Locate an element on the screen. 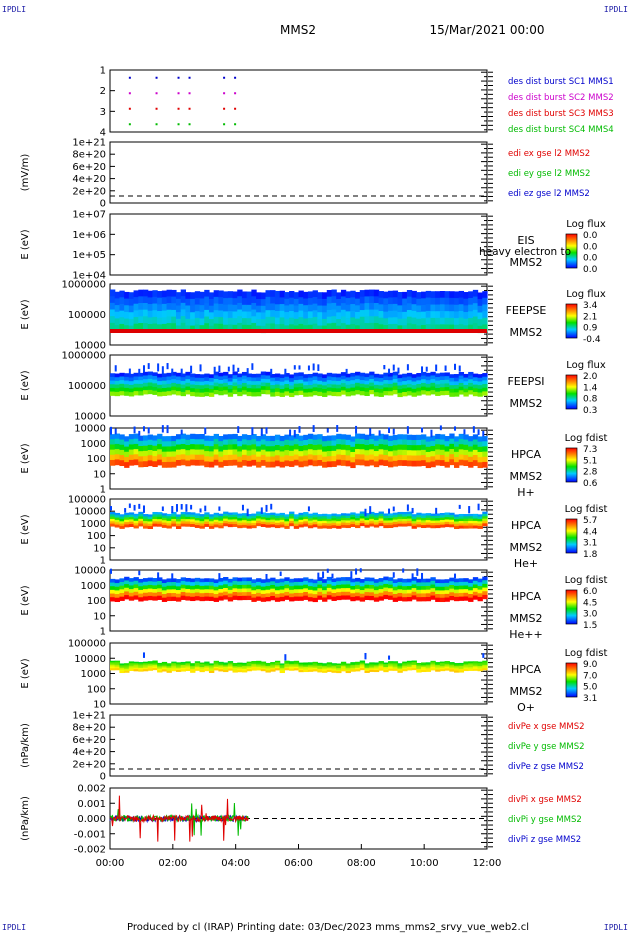 The height and width of the screenshot is (934, 630). overlay-label: heavy electron to is located at coordinates (525, 252).